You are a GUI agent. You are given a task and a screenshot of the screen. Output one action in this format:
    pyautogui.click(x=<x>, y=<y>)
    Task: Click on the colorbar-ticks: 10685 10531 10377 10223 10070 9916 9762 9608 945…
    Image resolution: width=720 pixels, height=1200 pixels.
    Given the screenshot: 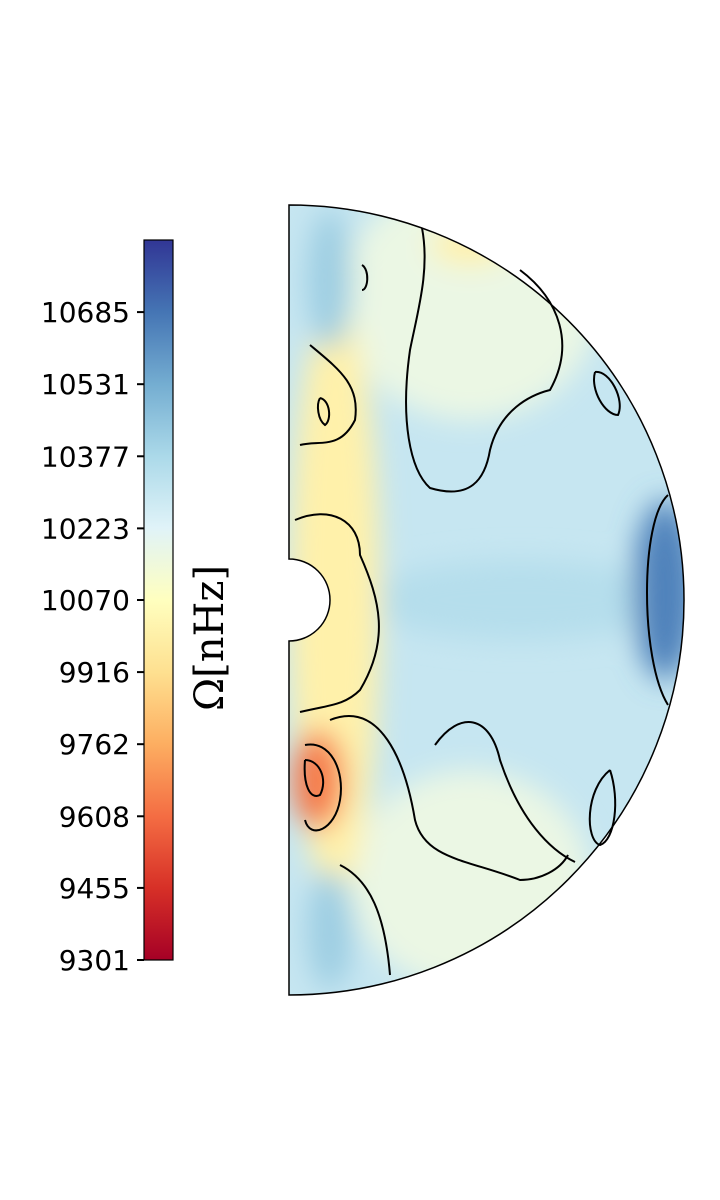 What is the action you would take?
    pyautogui.click(x=92, y=636)
    